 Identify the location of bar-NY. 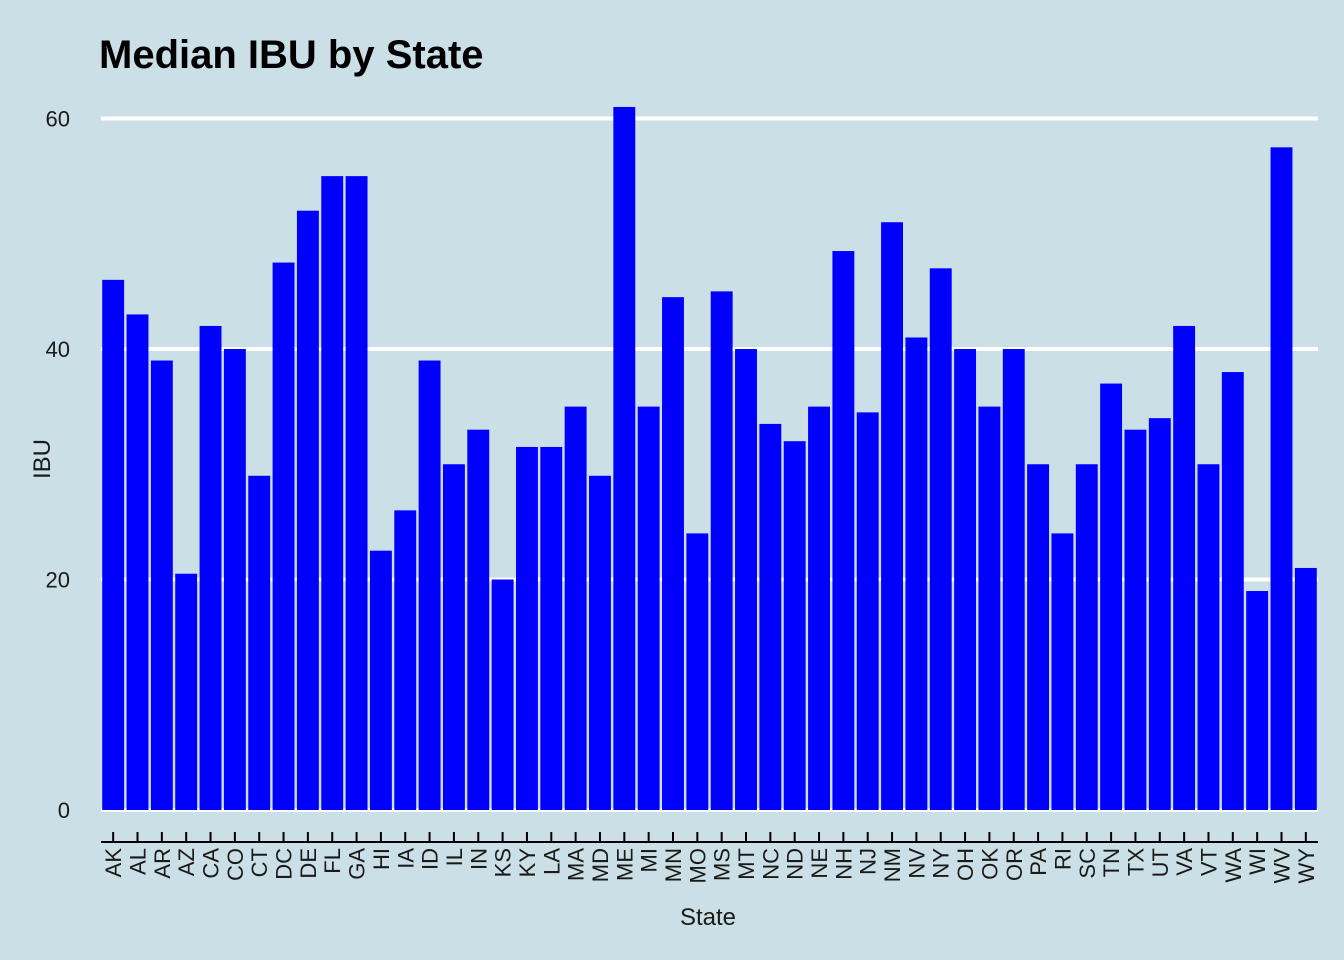
(940, 539).